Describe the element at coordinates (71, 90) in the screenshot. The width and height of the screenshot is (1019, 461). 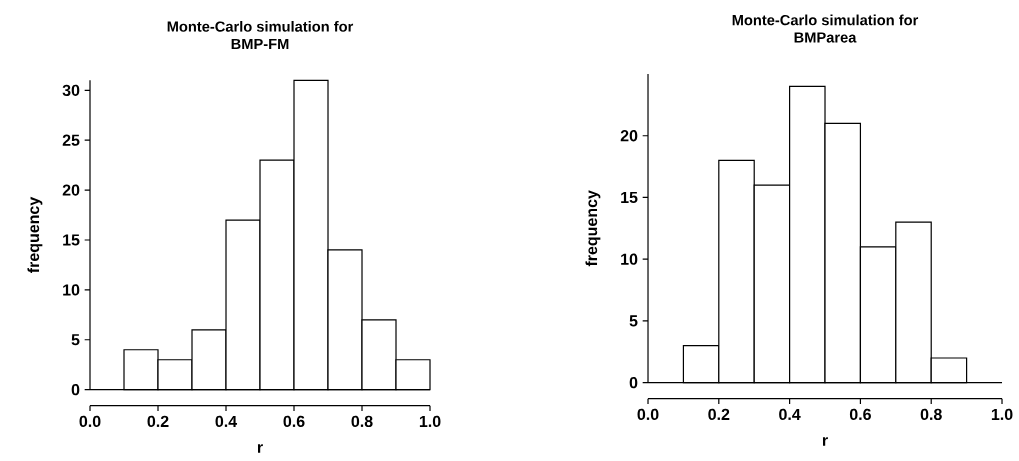
I see `y-tick-label: 30` at that location.